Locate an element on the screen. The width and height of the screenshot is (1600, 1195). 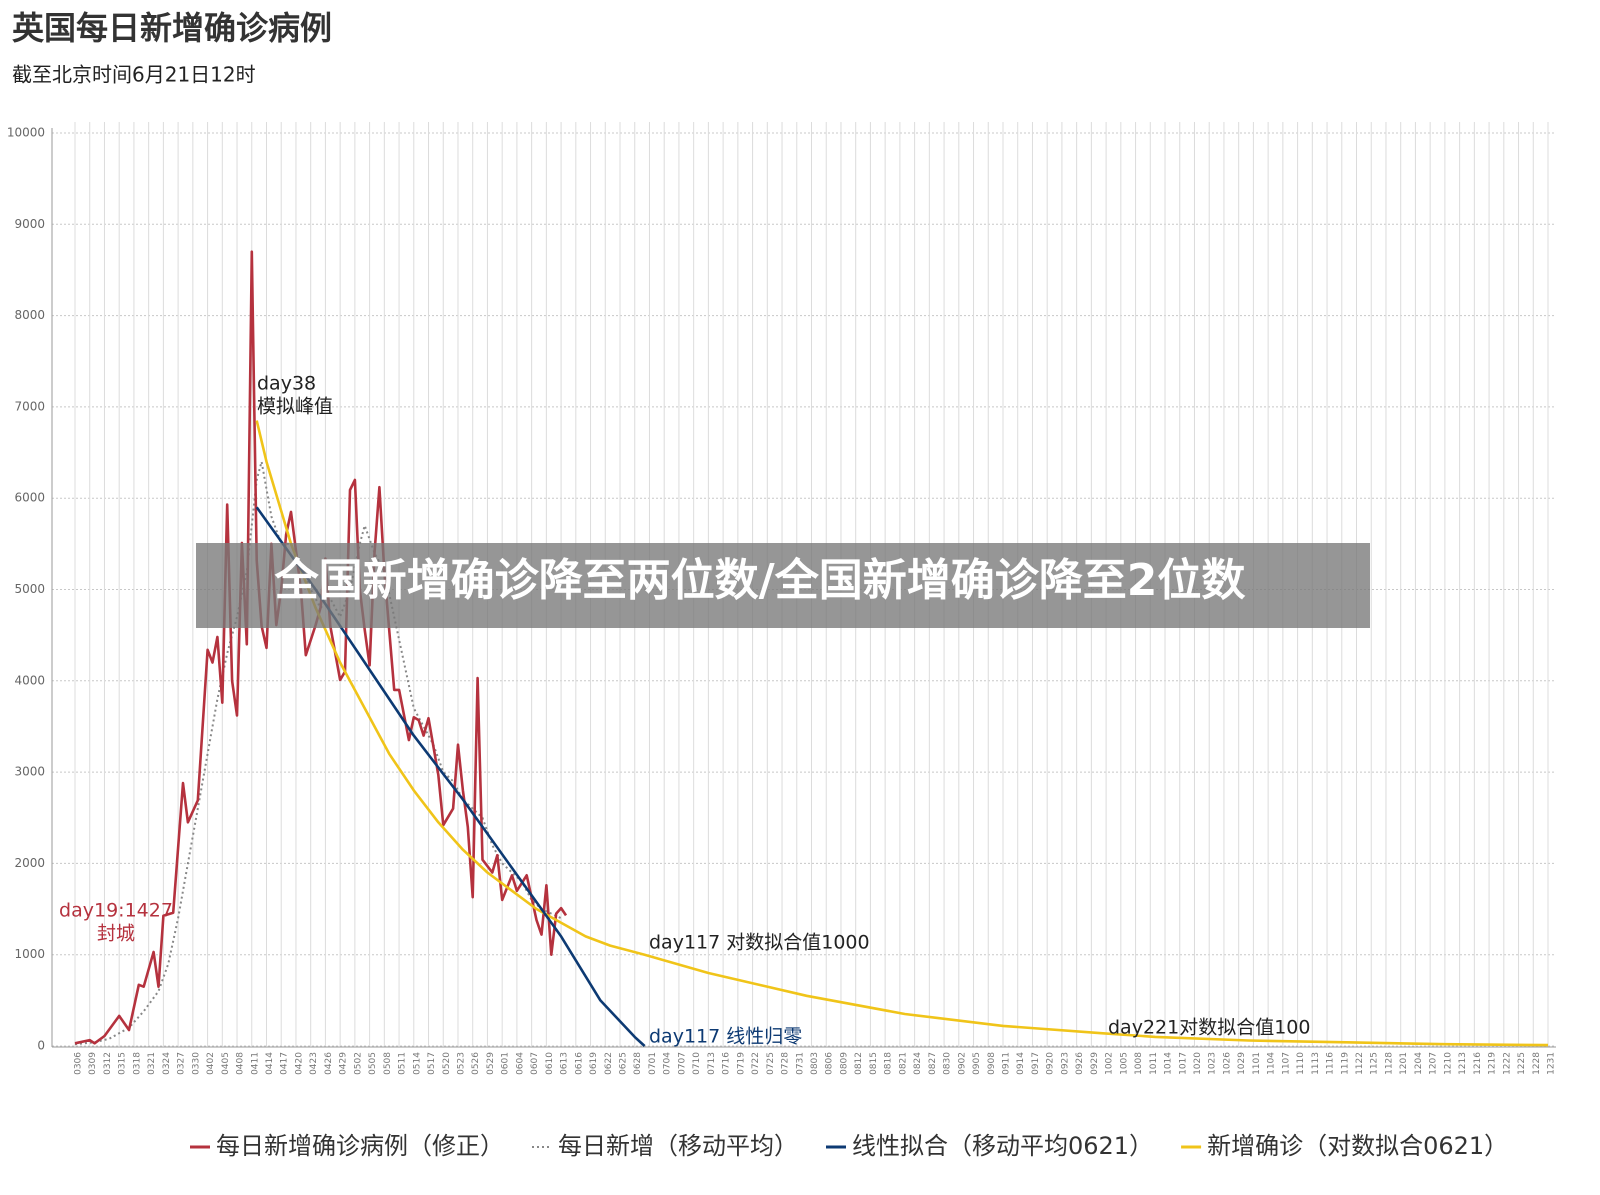
x-tick-label: 1231 is located at coordinates (1552, 1063).